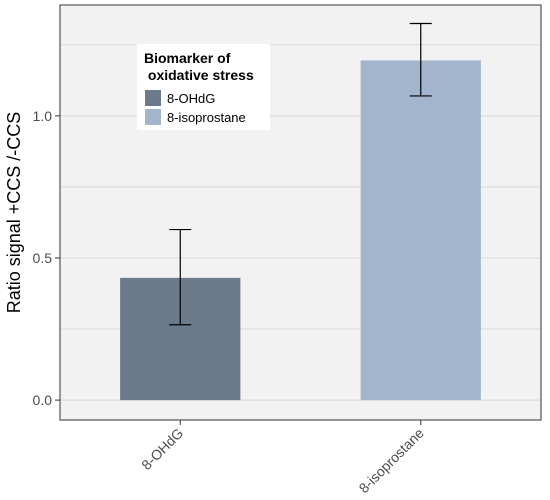 The image size is (550, 500). I want to click on x-tick-label: 8-isoprostane, so click(391, 460).